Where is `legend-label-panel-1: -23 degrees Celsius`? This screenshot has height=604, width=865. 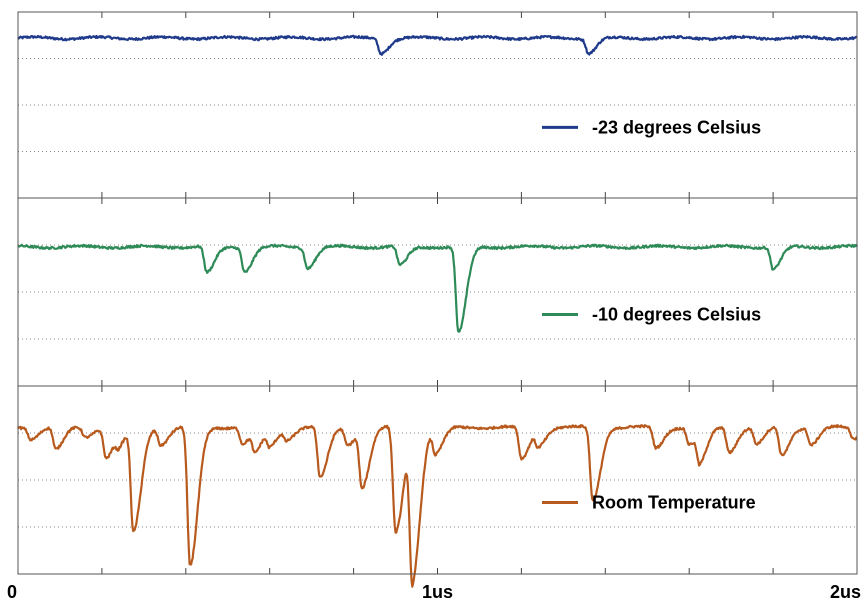
legend-label-panel-1: -23 degrees Celsius is located at coordinates (676, 127).